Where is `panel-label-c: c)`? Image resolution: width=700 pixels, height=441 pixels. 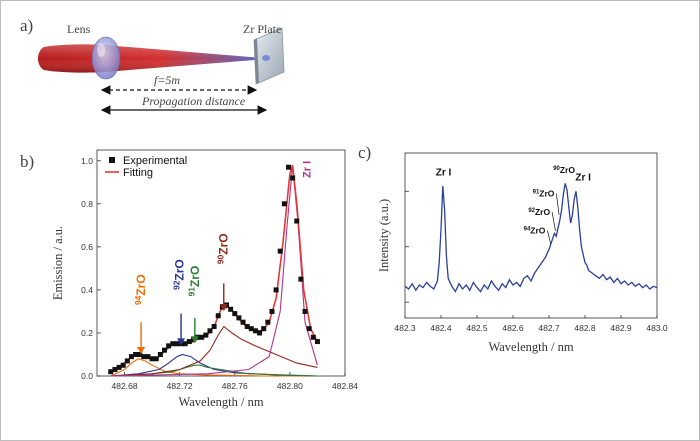 panel-label-c: c) is located at coordinates (364, 152).